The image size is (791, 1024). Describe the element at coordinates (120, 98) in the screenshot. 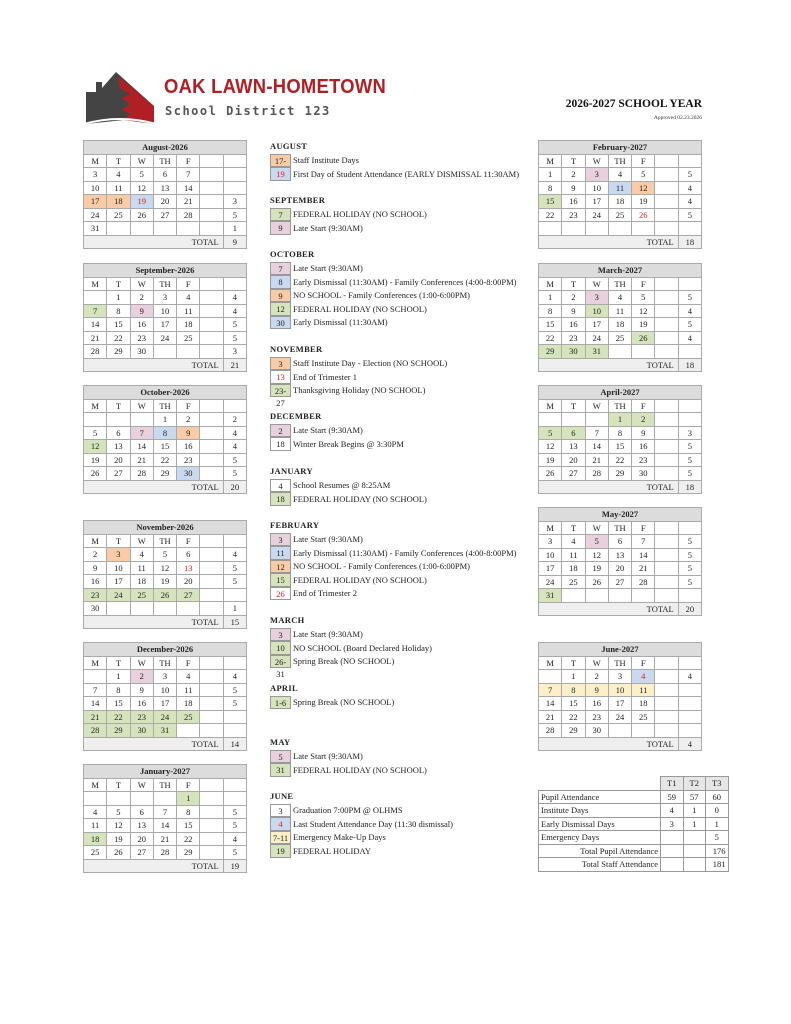

I see `district-logo` at that location.